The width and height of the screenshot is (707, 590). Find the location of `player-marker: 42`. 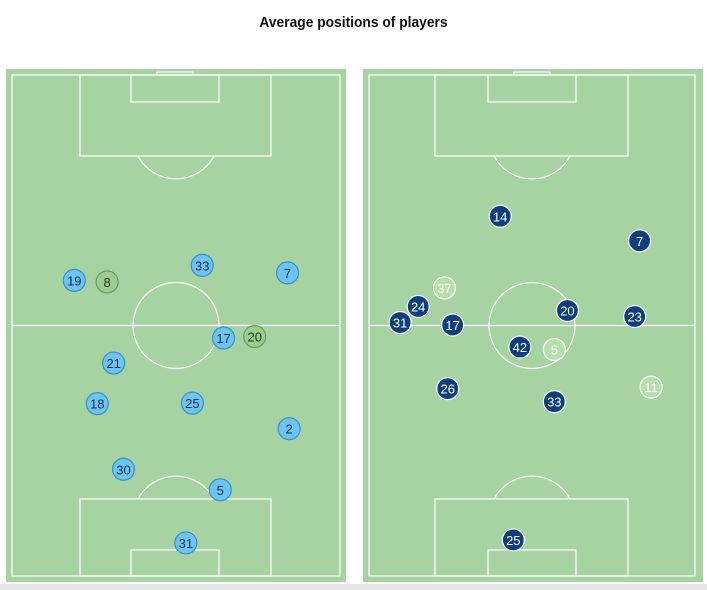

player-marker: 42 is located at coordinates (520, 347).